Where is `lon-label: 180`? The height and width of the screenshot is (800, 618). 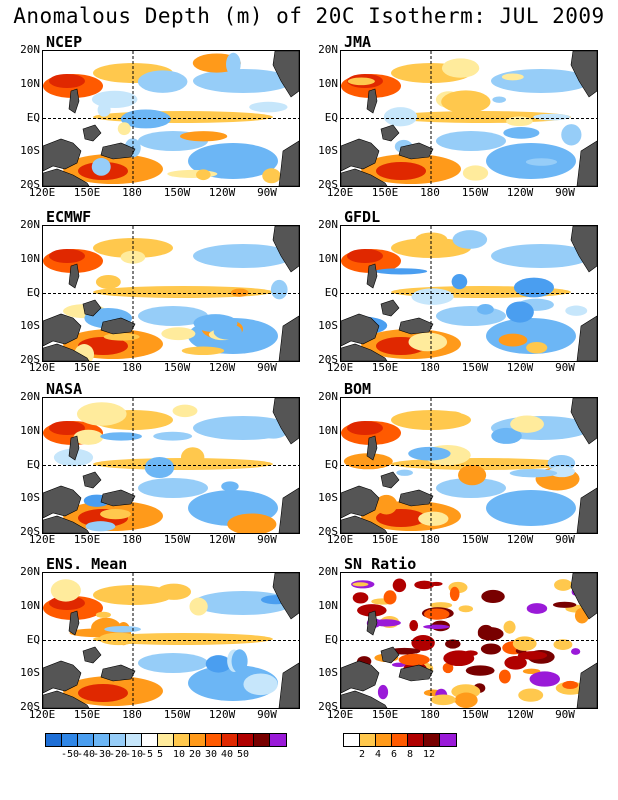 lon-label: 180 is located at coordinates (430, 539).